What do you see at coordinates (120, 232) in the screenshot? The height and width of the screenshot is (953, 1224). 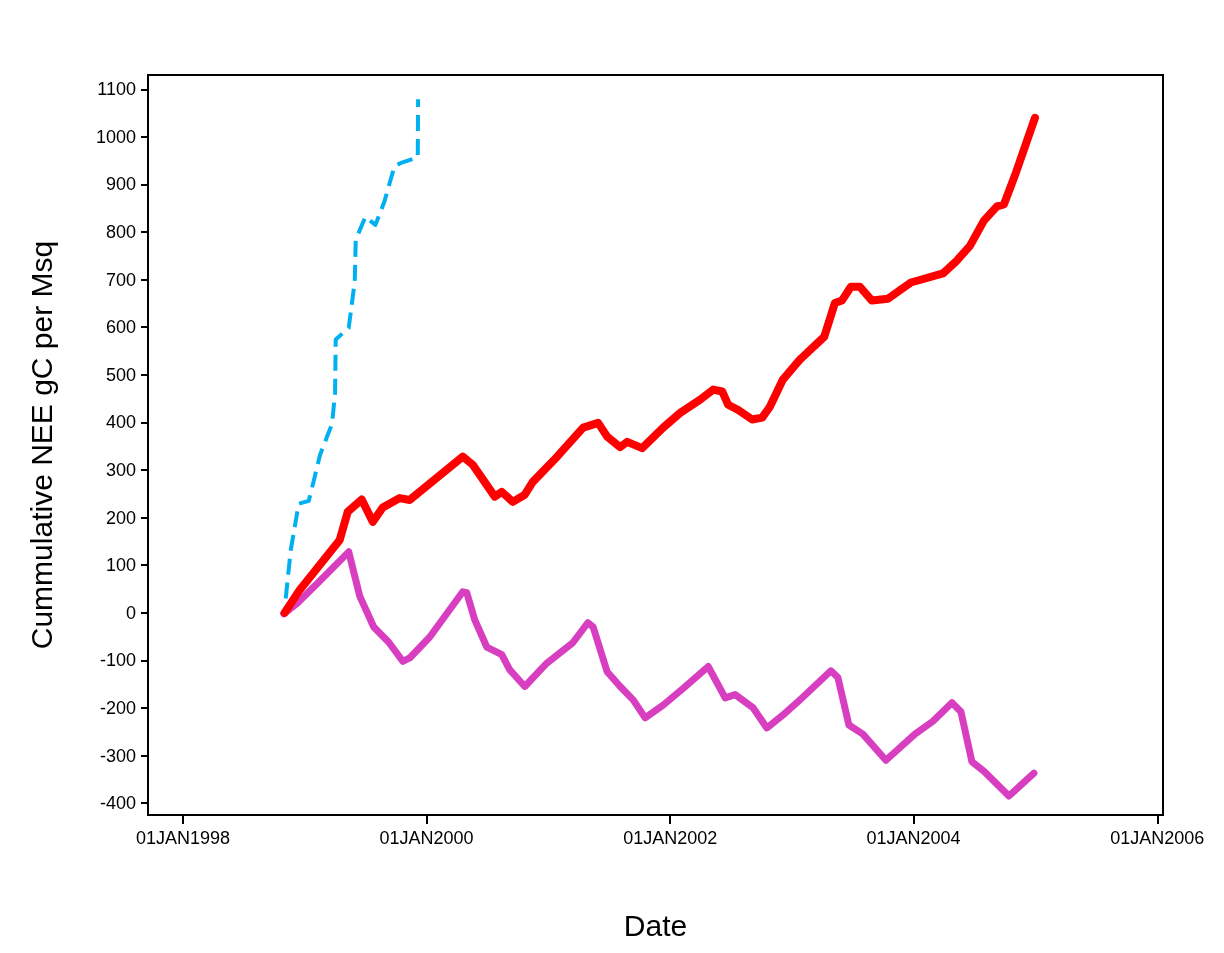 I see `y-tick-label: 800` at bounding box center [120, 232].